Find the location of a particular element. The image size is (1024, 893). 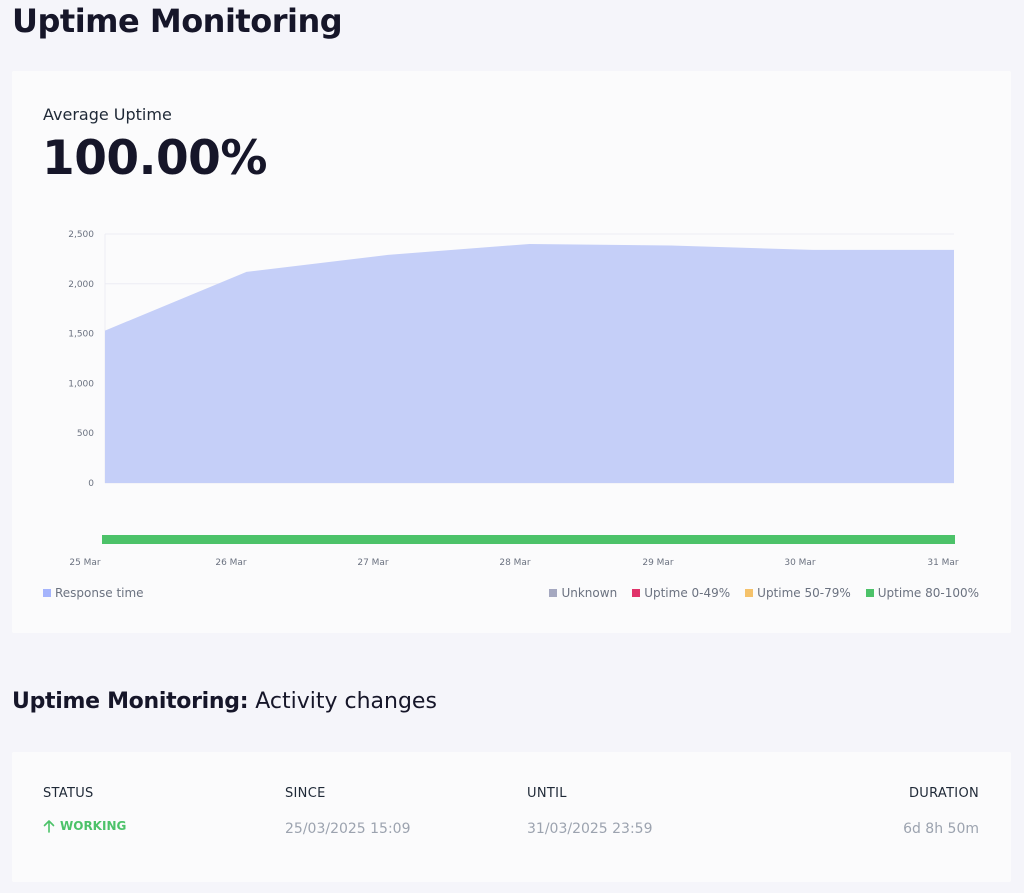

activity-title-light: Activity changes is located at coordinates (342, 701).